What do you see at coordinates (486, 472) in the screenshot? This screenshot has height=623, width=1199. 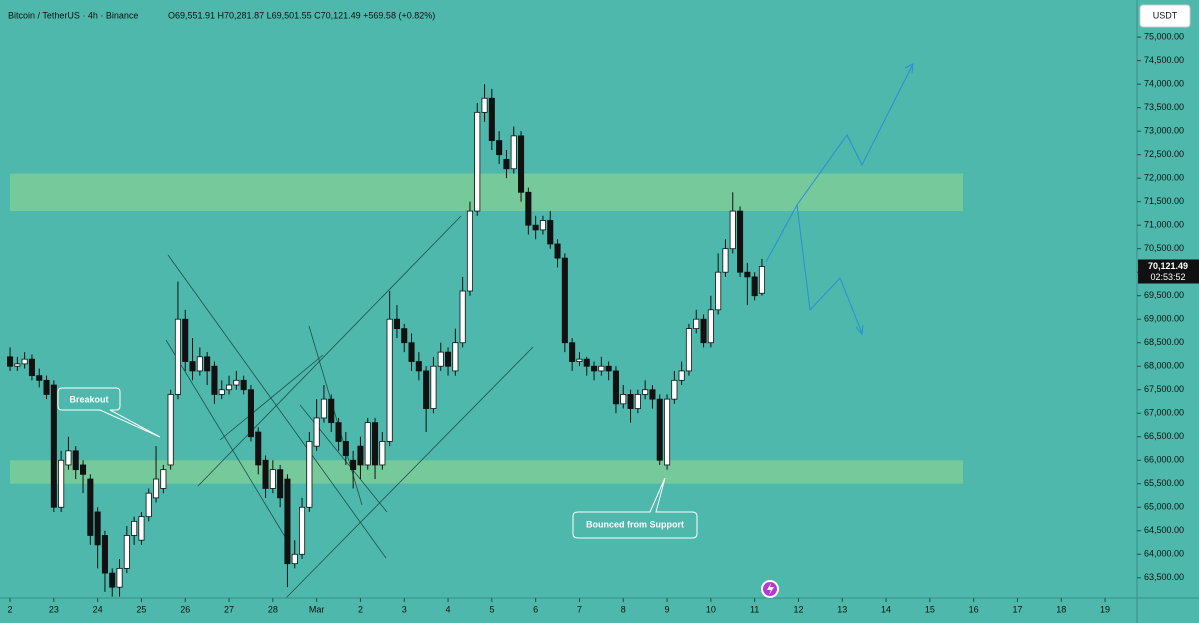 I see `zone` at bounding box center [486, 472].